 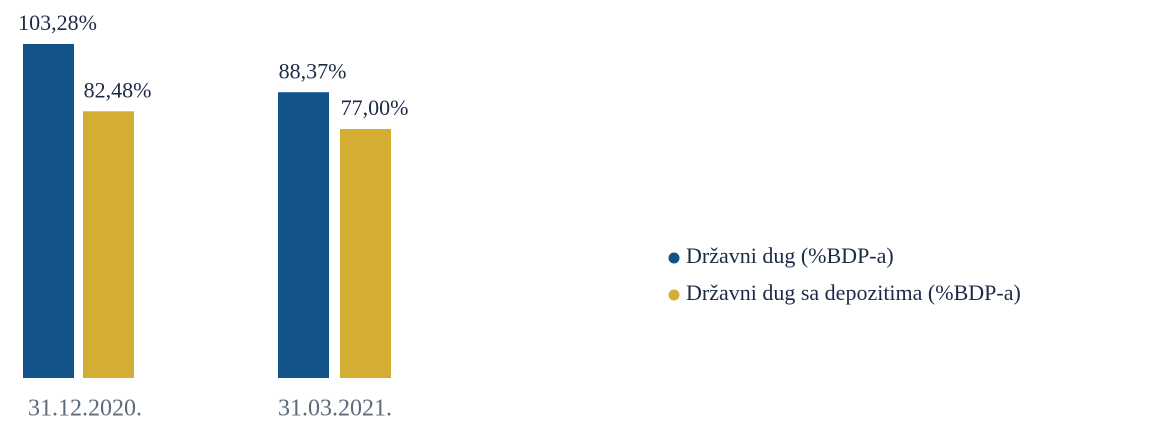 What do you see at coordinates (335, 409) in the screenshot?
I see `x-tick-label: 31.03.2021.` at bounding box center [335, 409].